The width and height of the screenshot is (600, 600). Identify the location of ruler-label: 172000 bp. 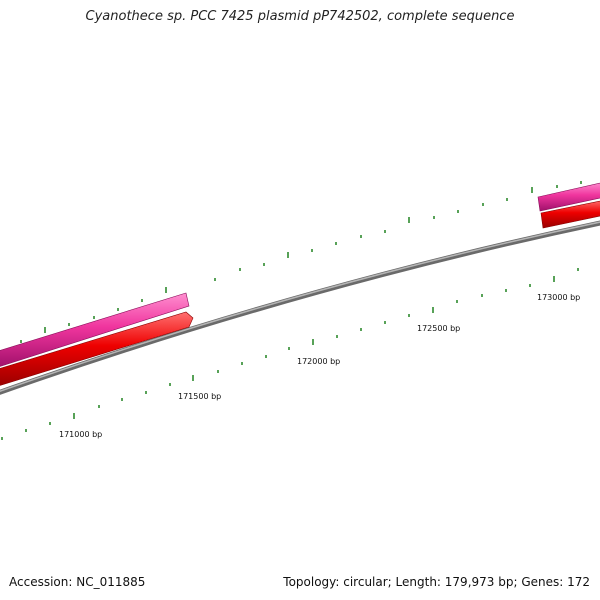
(318, 361).